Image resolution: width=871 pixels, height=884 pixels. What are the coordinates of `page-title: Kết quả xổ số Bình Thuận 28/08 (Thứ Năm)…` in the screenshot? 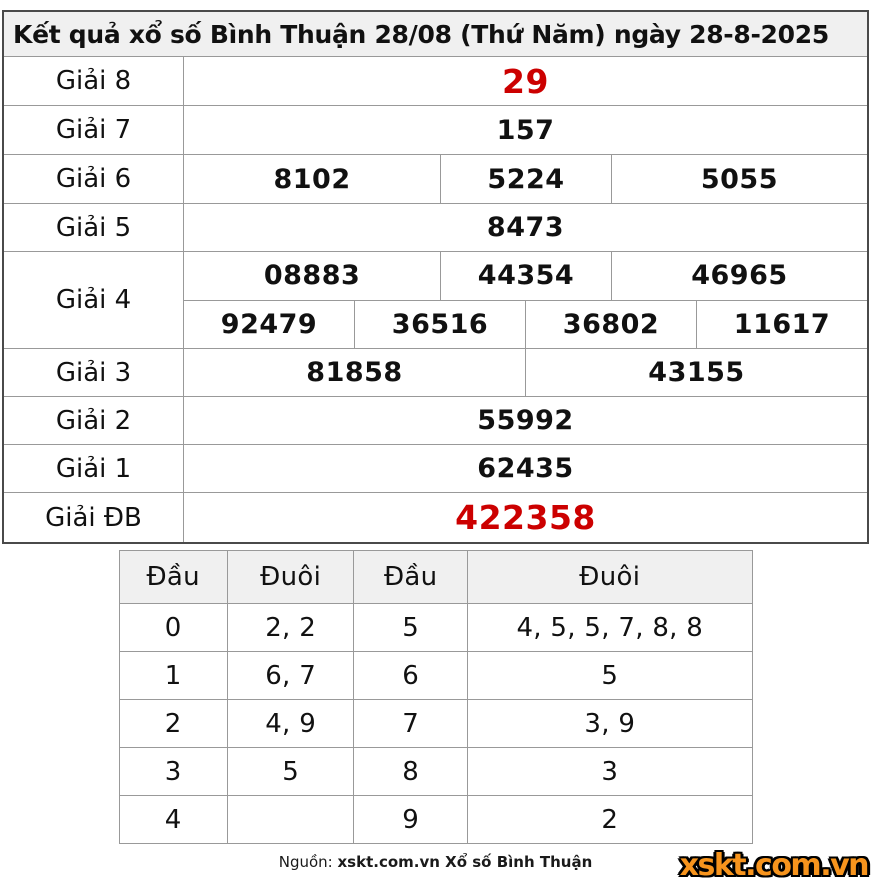 It's located at (435, 34).